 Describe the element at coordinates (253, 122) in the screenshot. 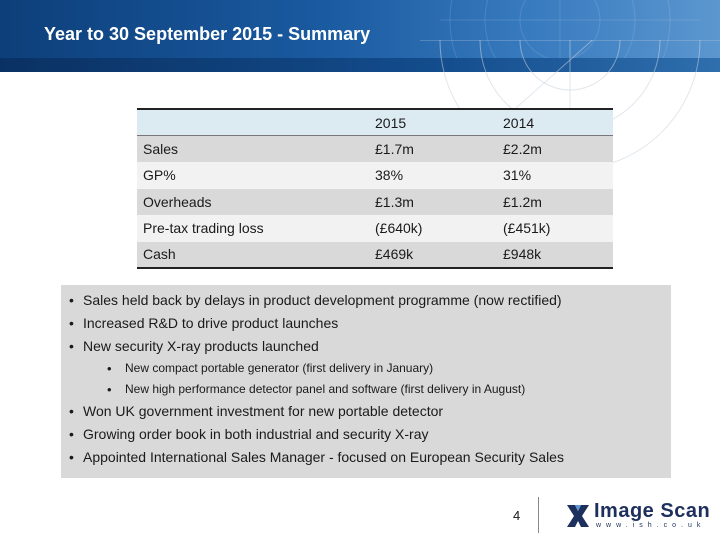

I see `column-header-label` at that location.